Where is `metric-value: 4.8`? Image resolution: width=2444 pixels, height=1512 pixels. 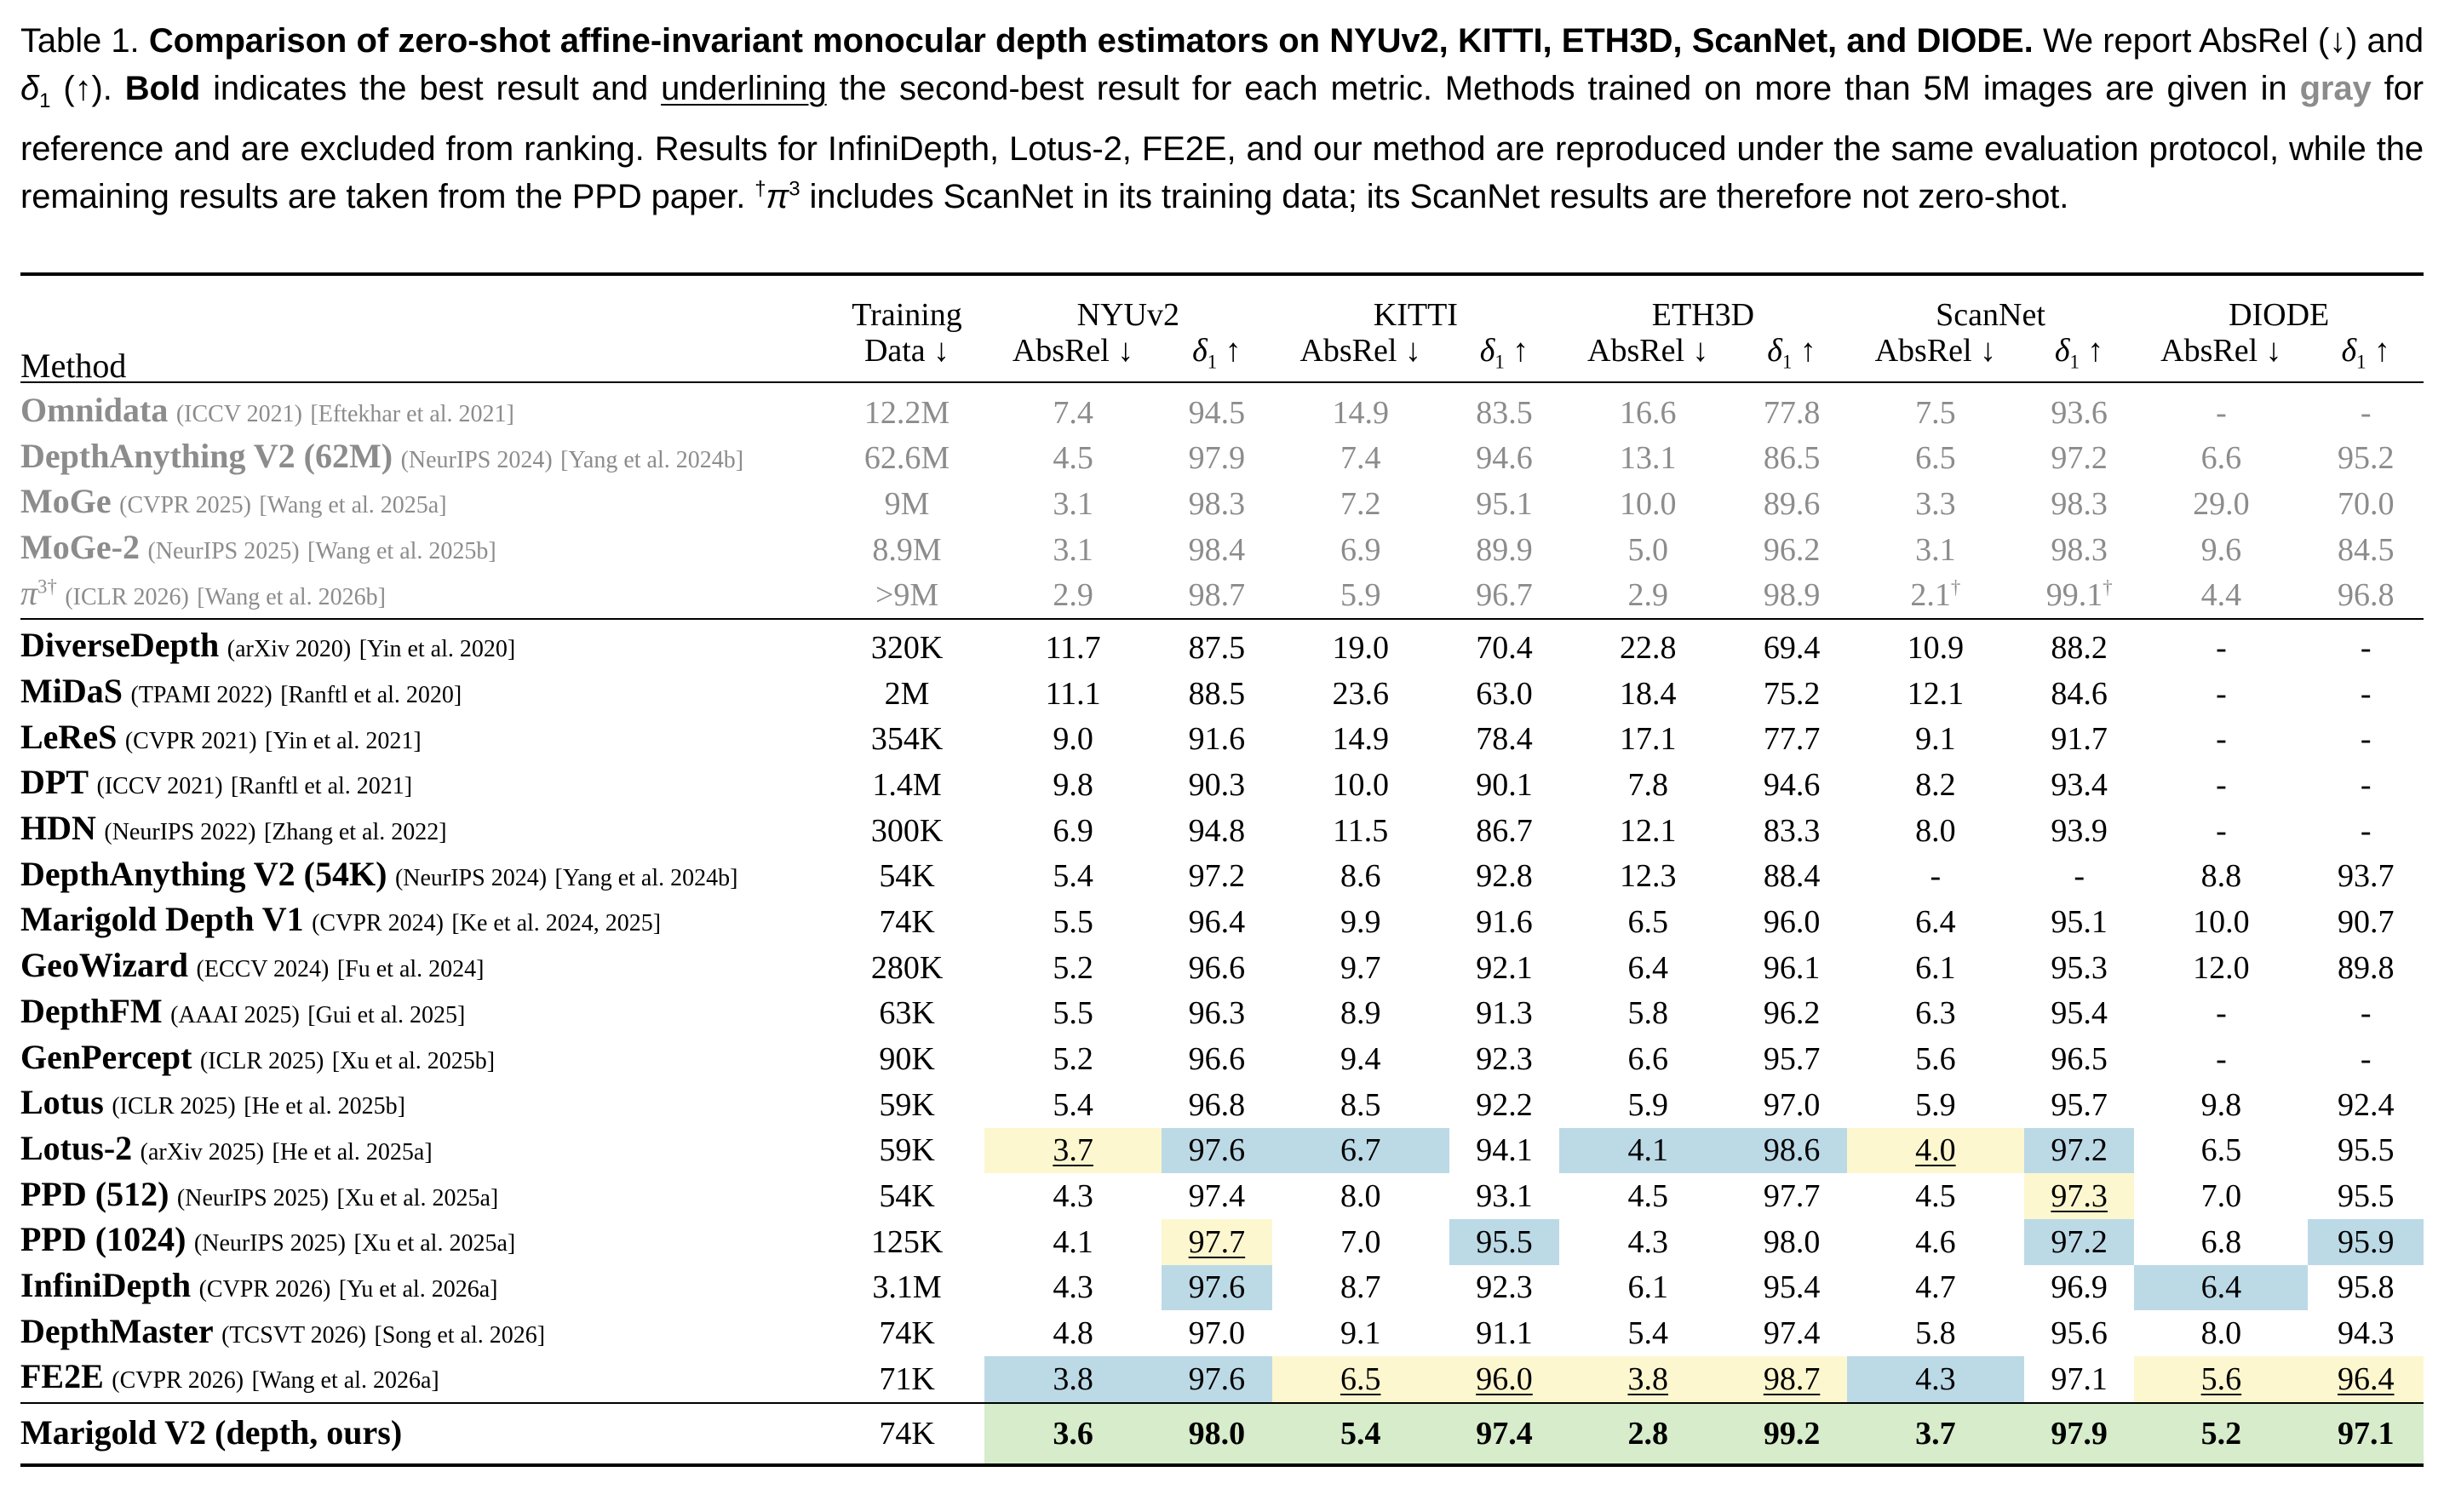
metric-value: 4.8 is located at coordinates (1073, 1333).